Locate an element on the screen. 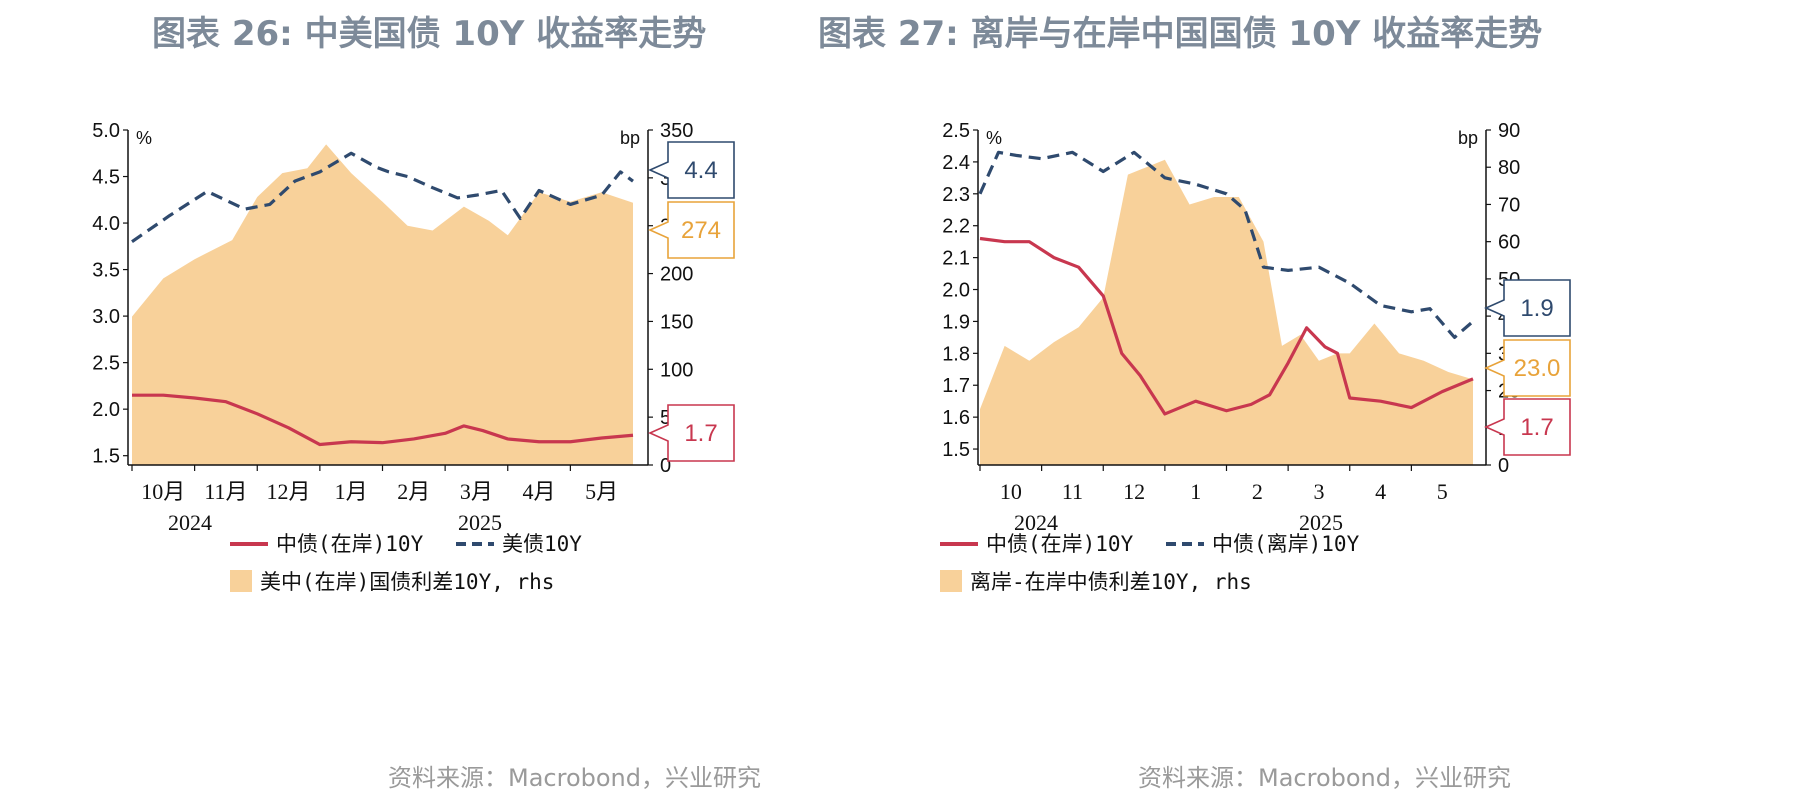 This screenshot has height=794, width=1800. value-callout-text: 1.9 is located at coordinates (1536, 308).